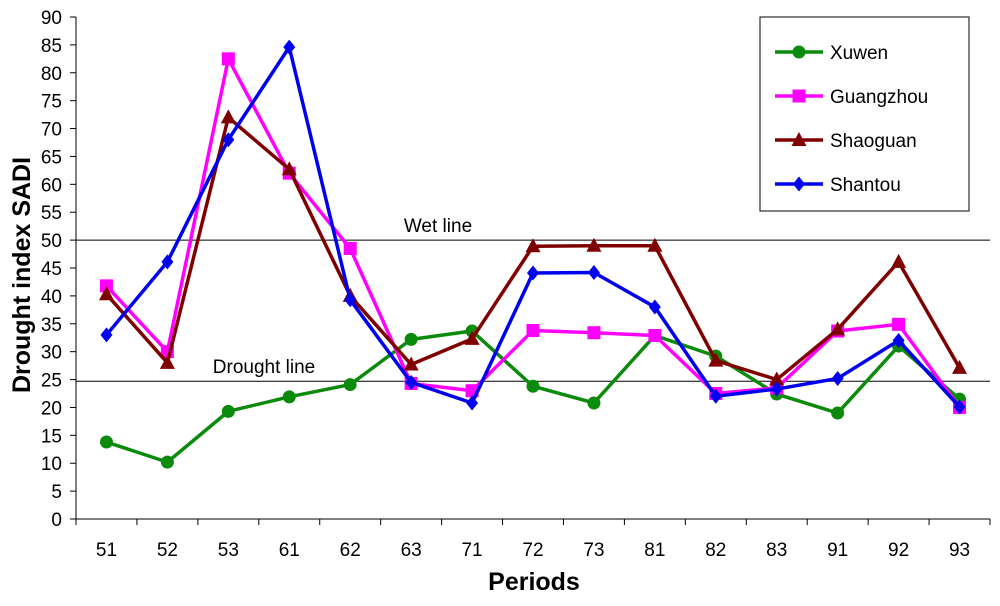  I want to click on y-tick-label: 0, so click(56, 520).